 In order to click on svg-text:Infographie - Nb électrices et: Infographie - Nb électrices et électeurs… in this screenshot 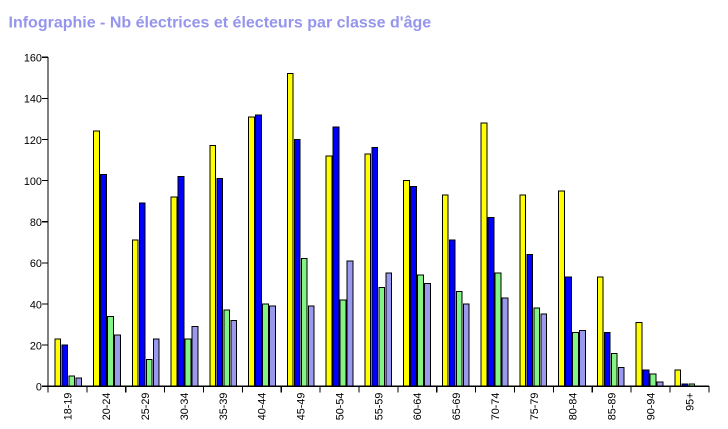, I will do `click(220, 23)`.